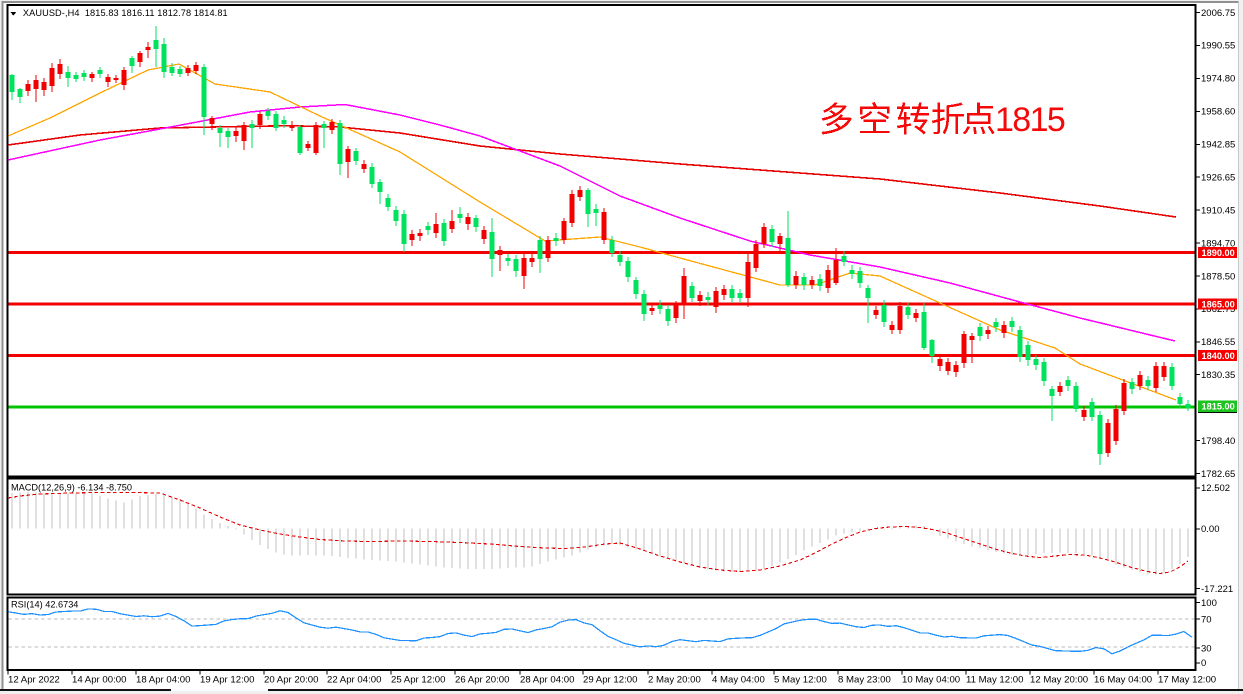 The width and height of the screenshot is (1243, 694). Describe the element at coordinates (1218, 253) in the screenshot. I see `svg-text: 1890.00` at that location.